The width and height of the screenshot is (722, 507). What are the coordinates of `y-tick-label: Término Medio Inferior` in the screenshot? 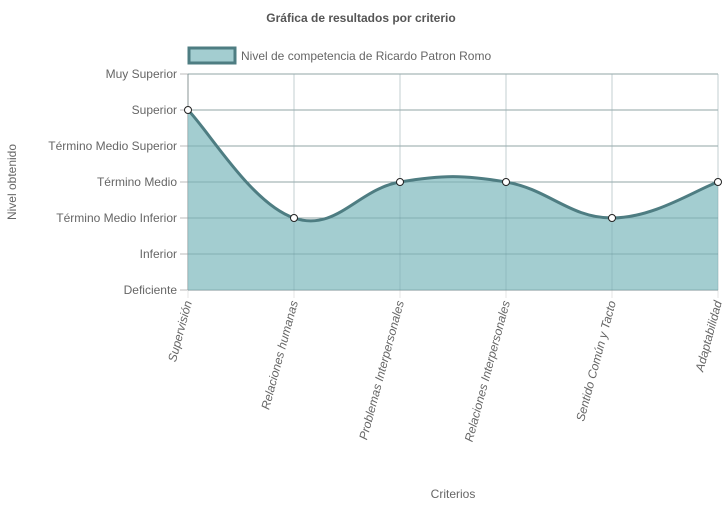 It's located at (116, 218).